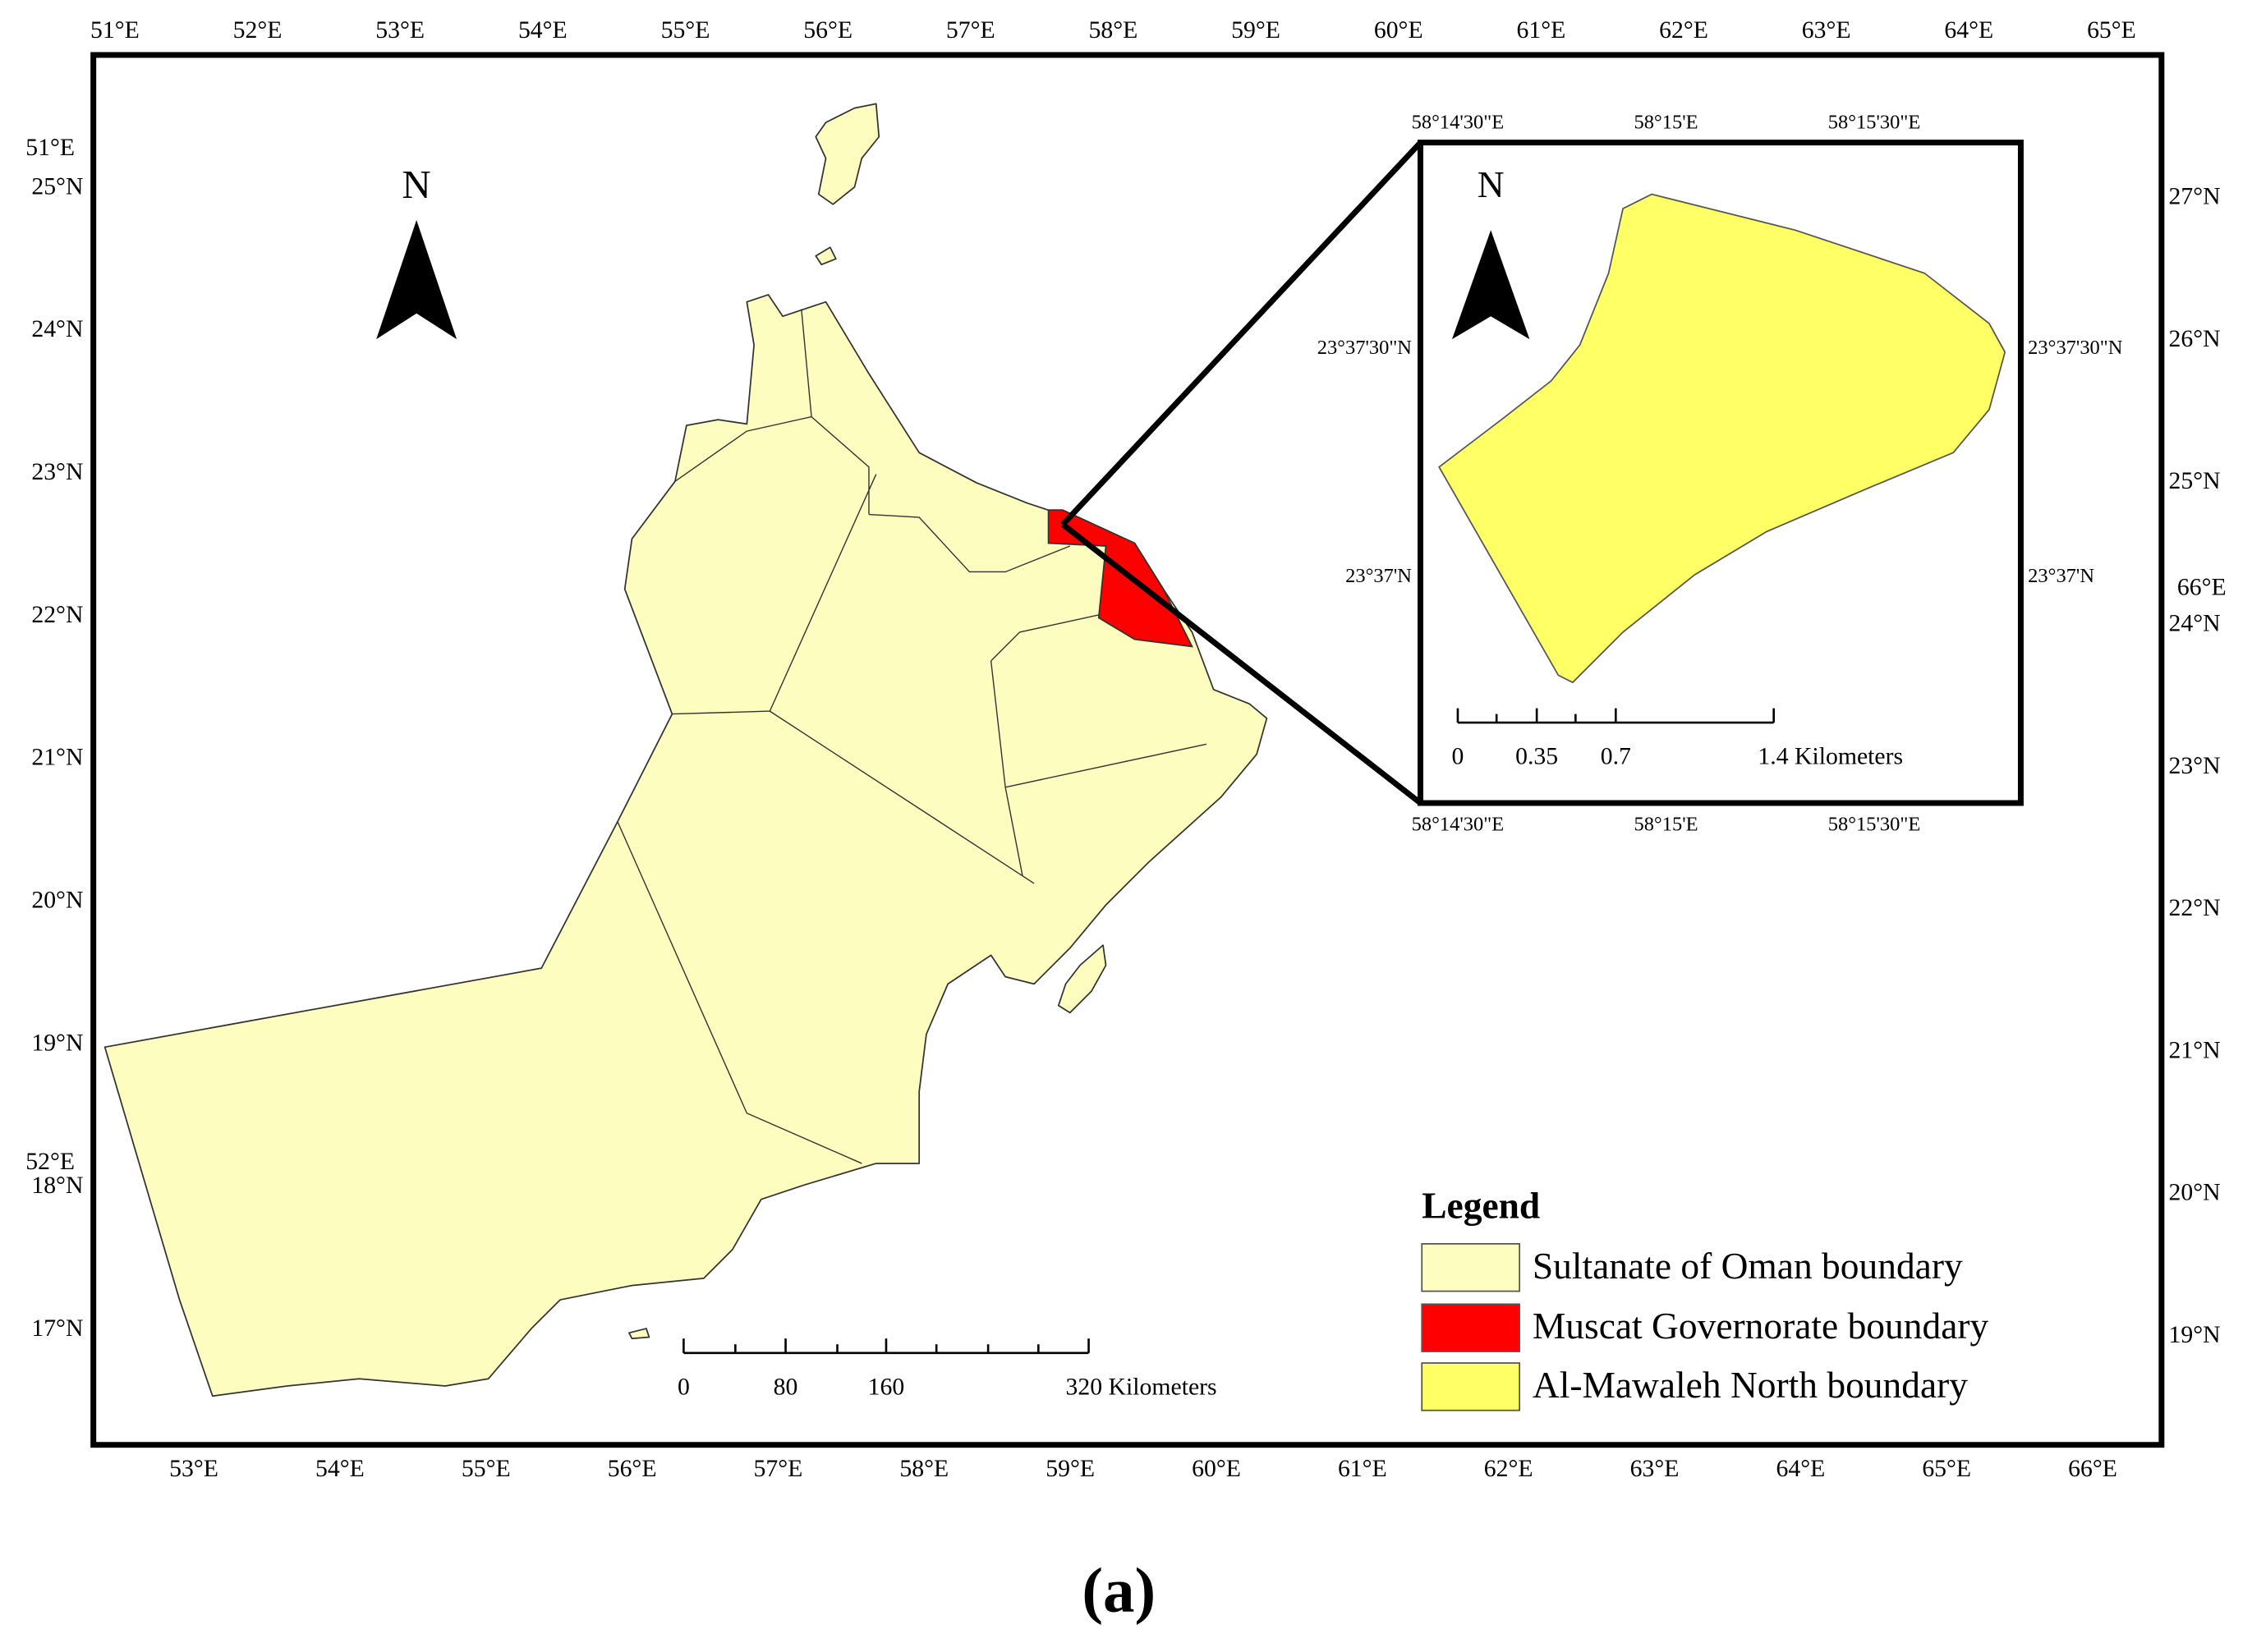 Image resolution: width=2252 pixels, height=1652 pixels. I want to click on right-lat-label: 25°N, so click(2195, 481).